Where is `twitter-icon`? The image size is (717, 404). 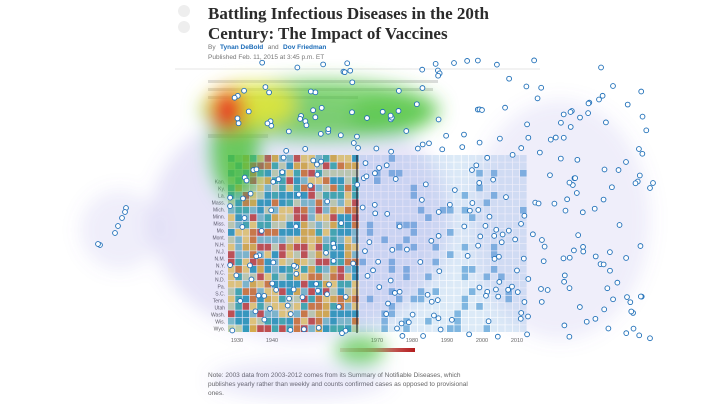
twitter-icon is located at coordinates (184, 11).